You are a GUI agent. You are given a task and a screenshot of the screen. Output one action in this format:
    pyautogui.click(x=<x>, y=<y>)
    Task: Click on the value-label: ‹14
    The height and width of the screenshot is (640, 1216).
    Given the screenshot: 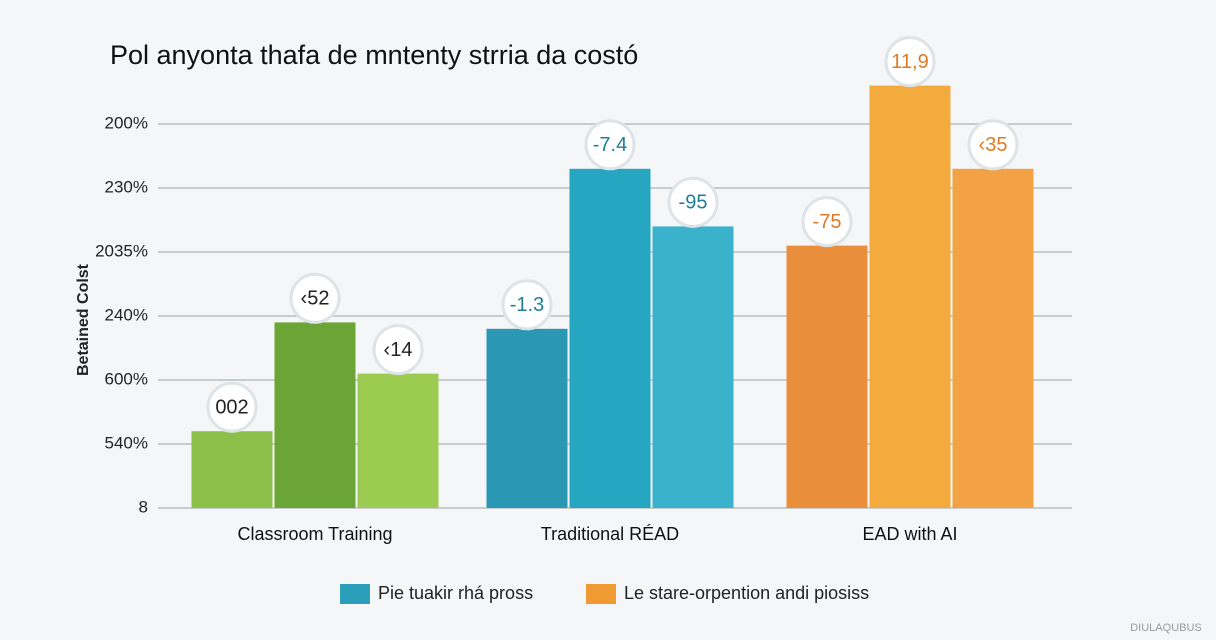 What is the action you would take?
    pyautogui.click(x=398, y=350)
    